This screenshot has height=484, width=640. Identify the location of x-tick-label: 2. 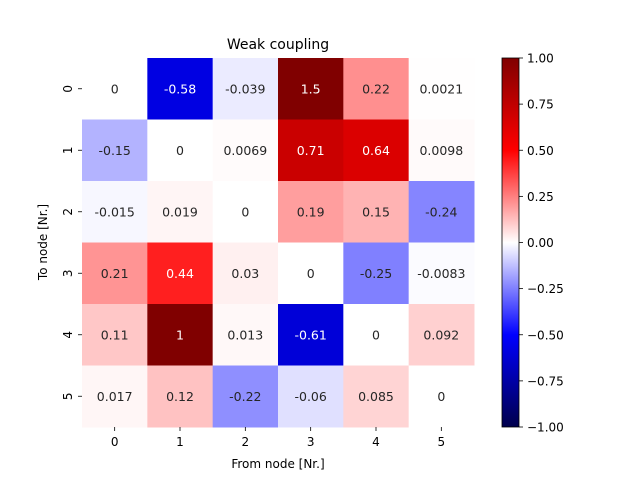
(246, 442).